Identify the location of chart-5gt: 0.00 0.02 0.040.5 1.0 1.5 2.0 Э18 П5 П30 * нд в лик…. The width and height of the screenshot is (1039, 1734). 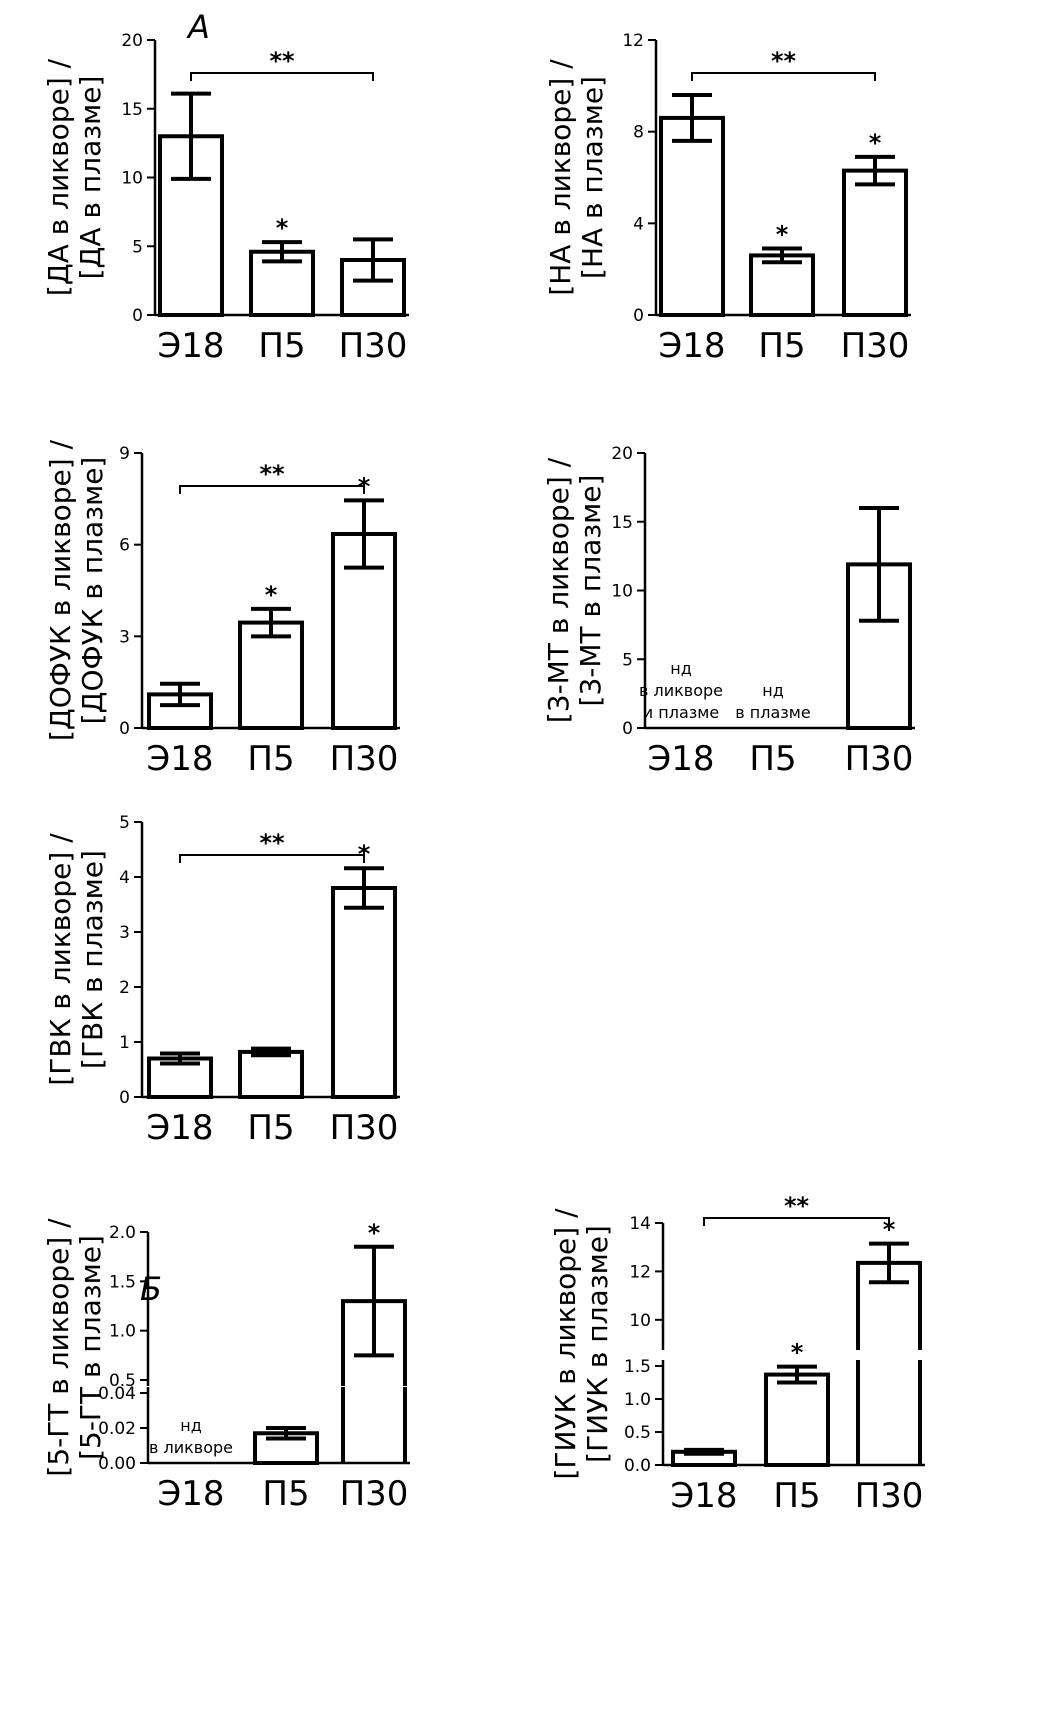
(254, 1366).